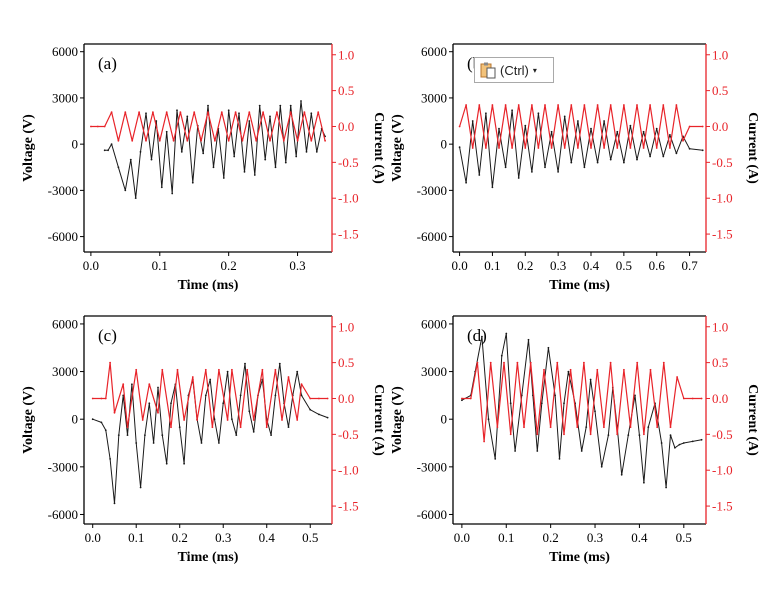 The height and width of the screenshot is (589, 775). Describe the element at coordinates (160, 265) in the screenshot. I see `x-tick-label: 0.1` at that location.